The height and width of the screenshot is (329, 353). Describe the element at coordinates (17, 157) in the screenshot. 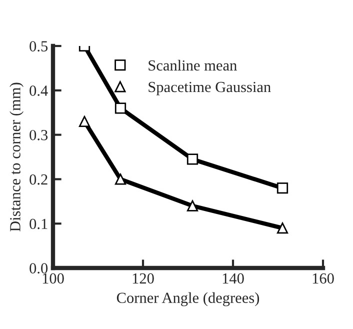

I see `y-axis-title: Distance to corner (mm)` at that location.